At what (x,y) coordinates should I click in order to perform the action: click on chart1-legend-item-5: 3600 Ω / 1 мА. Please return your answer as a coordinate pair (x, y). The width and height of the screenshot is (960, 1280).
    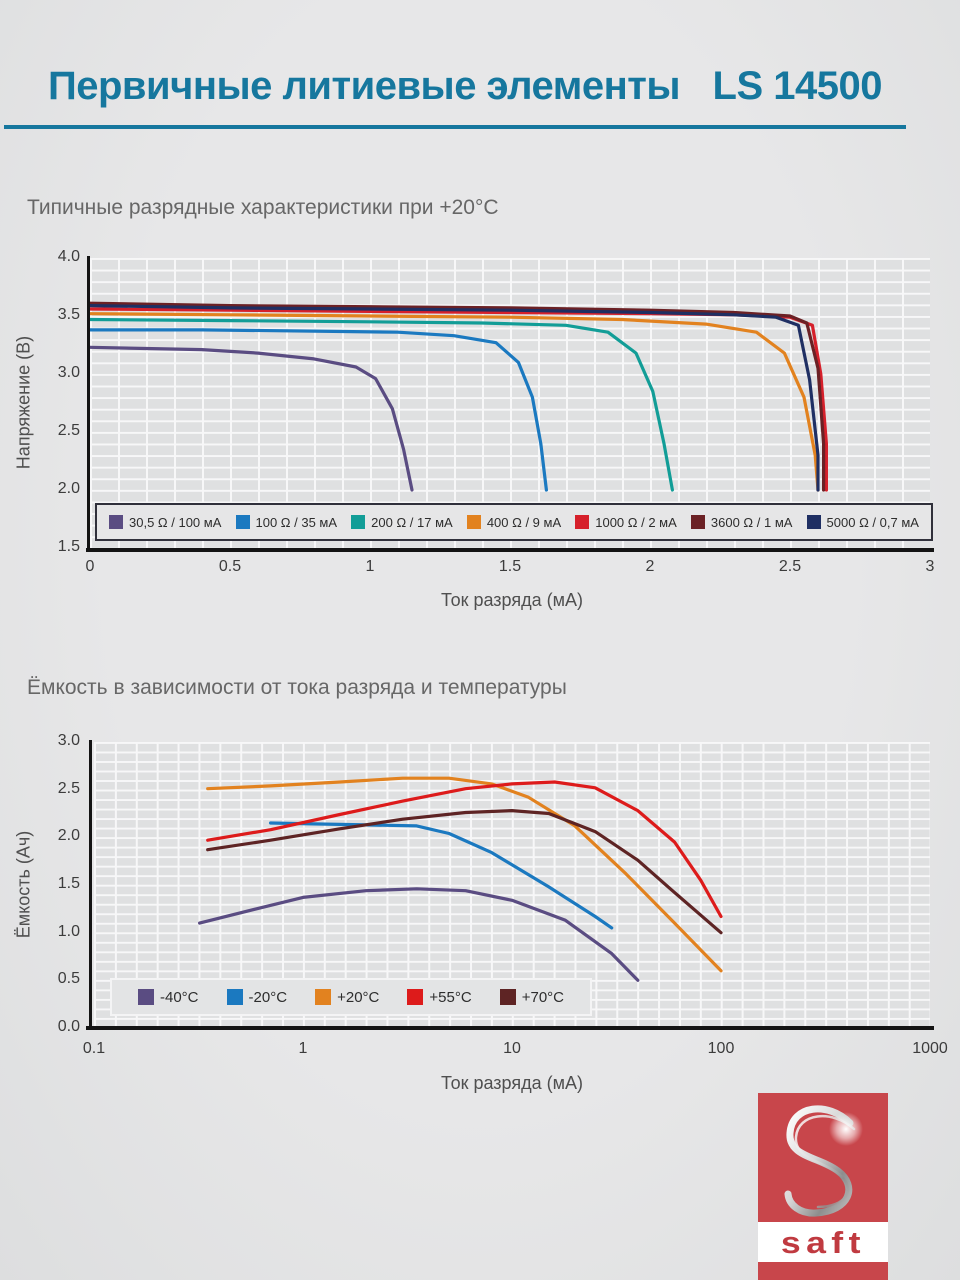
    Looking at the image, I should click on (741, 522).